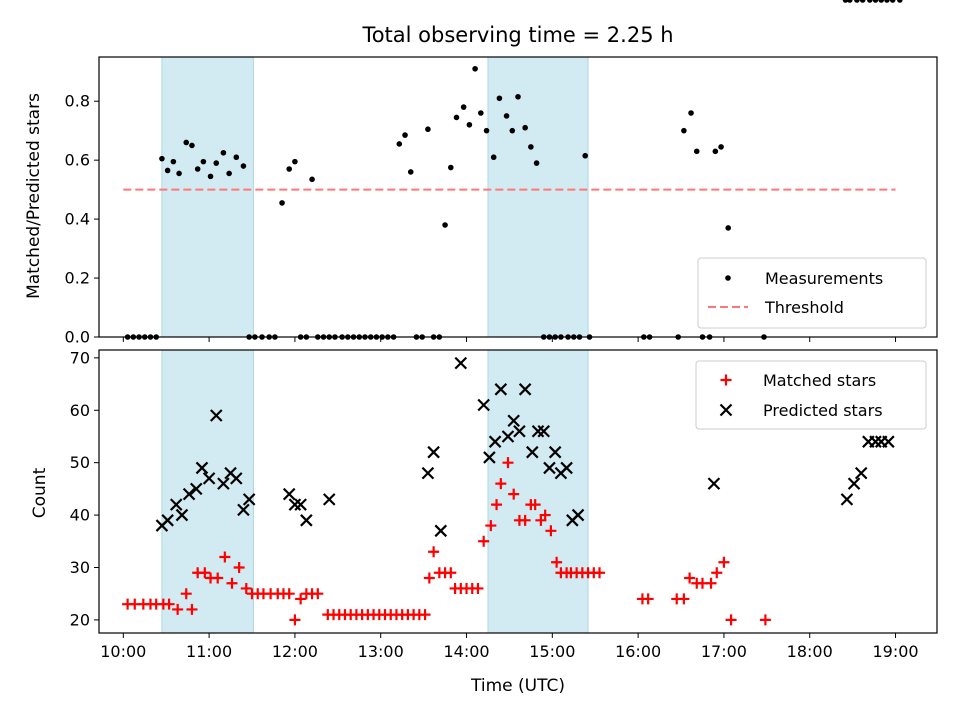 Image resolution: width=960 pixels, height=720 pixels. What do you see at coordinates (295, 651) in the screenshot?
I see `x-tick-label: 12:00` at bounding box center [295, 651].